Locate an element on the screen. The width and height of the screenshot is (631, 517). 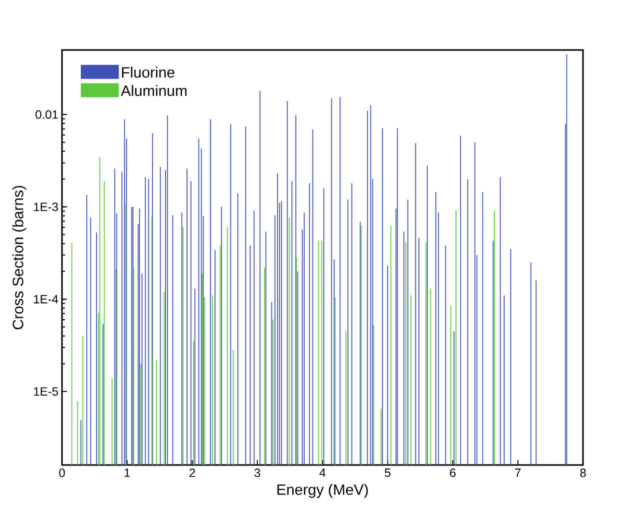
x-tick-label: 5 is located at coordinates (387, 472).